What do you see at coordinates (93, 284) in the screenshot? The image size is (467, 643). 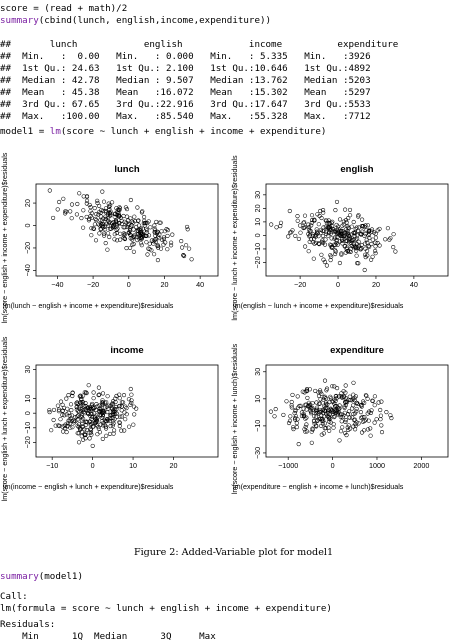 I see `x-tick-label: −20` at bounding box center [93, 284].